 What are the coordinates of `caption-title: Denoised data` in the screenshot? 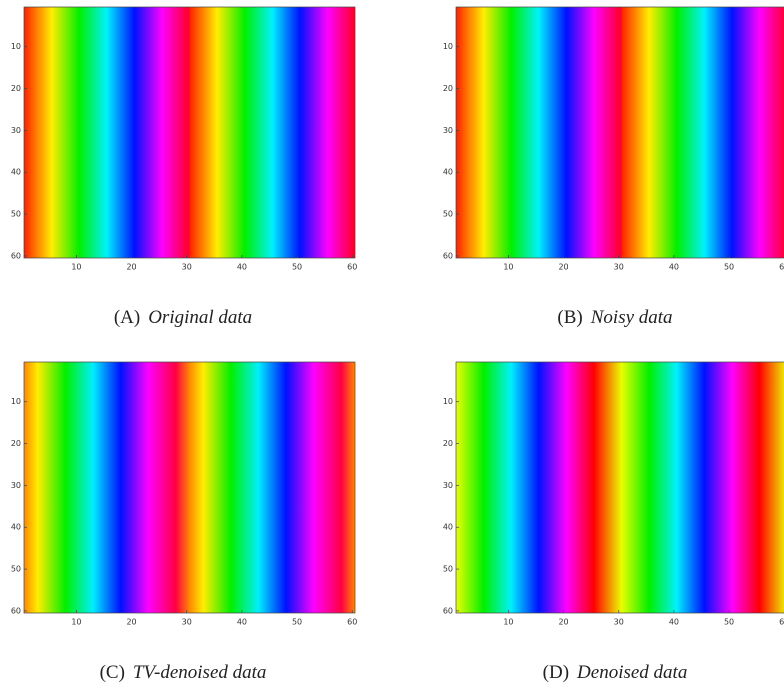 It's located at (631, 672).